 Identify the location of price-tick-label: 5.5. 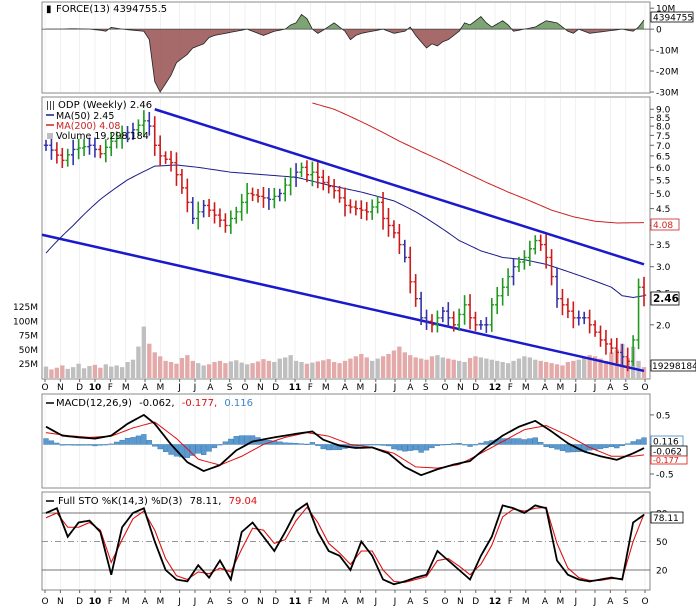
(663, 181).